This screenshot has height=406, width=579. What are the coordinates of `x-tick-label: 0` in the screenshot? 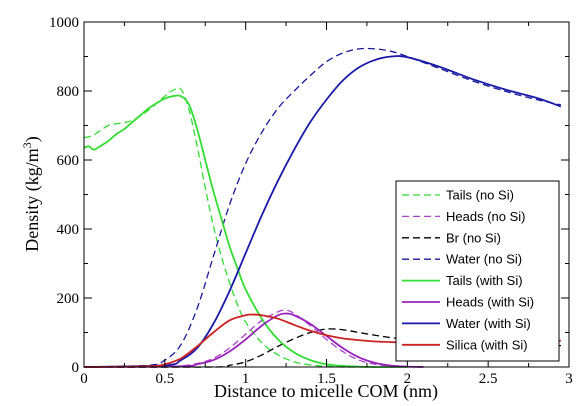 It's located at (84, 379).